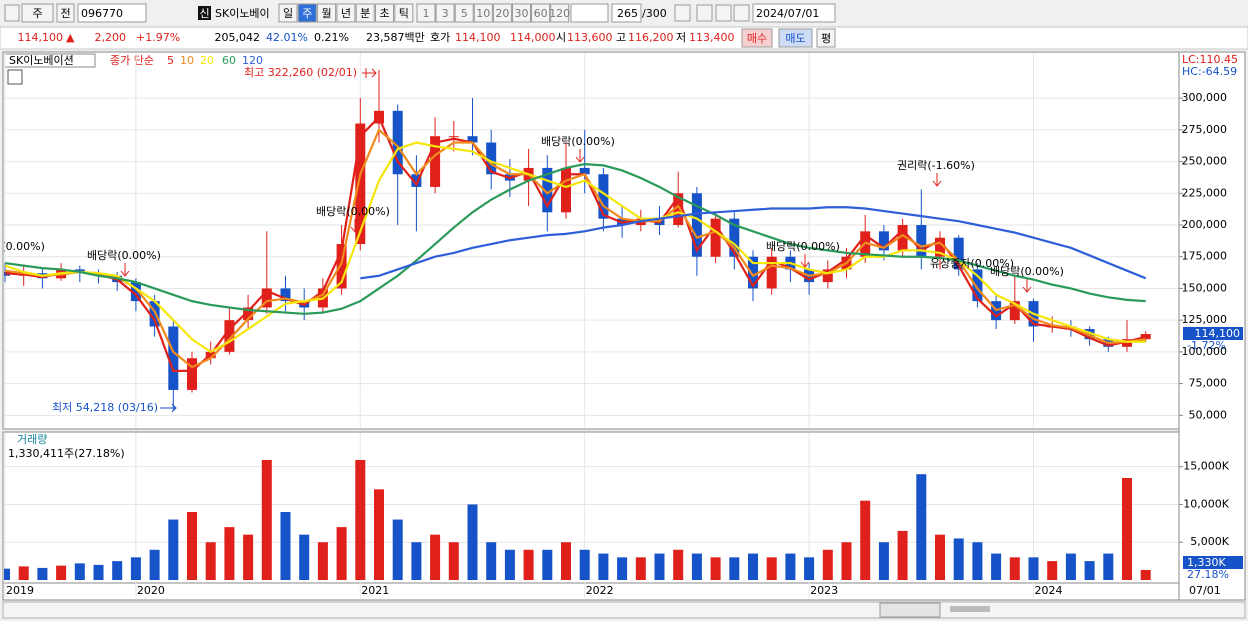  I want to click on code: 096770, so click(102, 13).